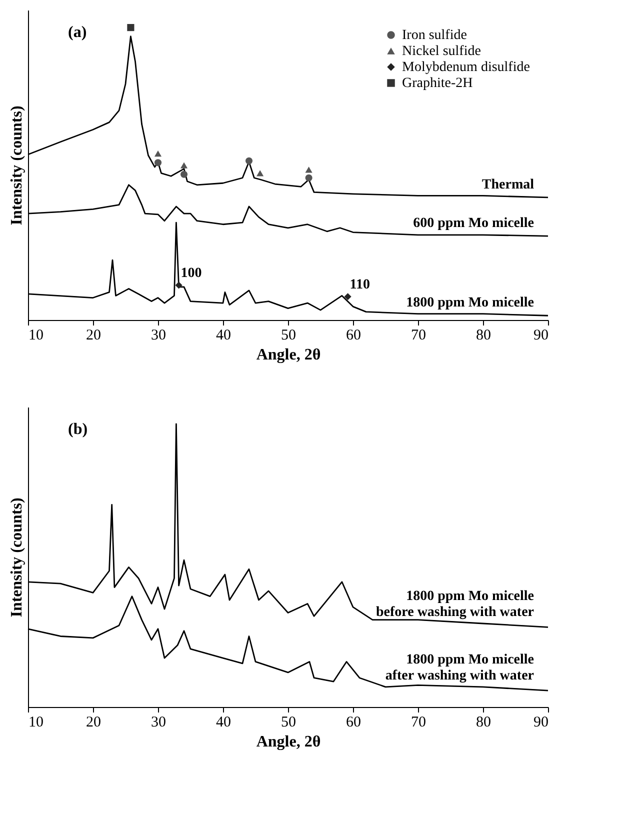 The height and width of the screenshot is (833, 617). What do you see at coordinates (434, 35) in the screenshot?
I see `legend-label: Iron sulfide` at bounding box center [434, 35].